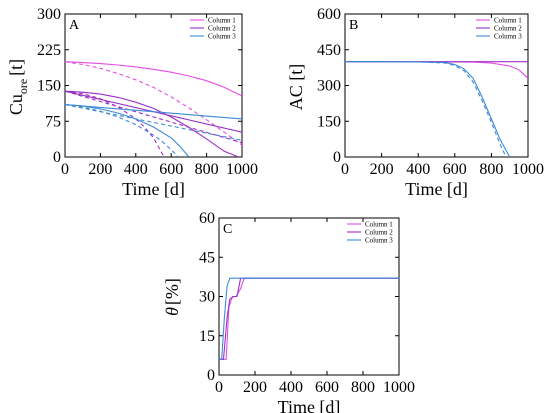  I want to click on y-tick-label: 60, so click(207, 218).